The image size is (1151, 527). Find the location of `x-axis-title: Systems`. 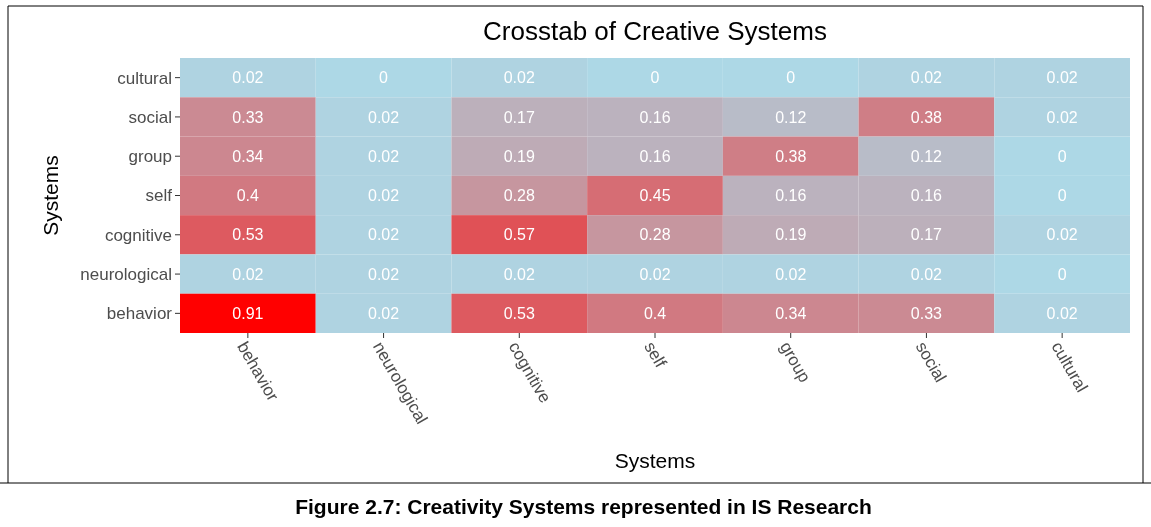

x-axis-title: Systems is located at coordinates (655, 460).